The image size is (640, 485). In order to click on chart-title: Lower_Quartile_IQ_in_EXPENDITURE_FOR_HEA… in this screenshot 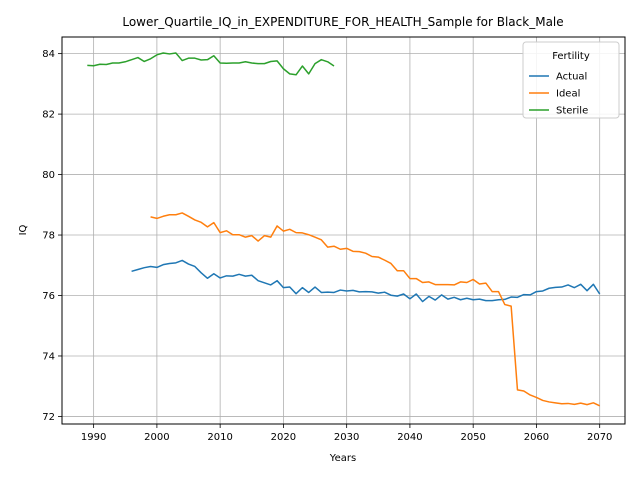, I will do `click(342, 22)`.